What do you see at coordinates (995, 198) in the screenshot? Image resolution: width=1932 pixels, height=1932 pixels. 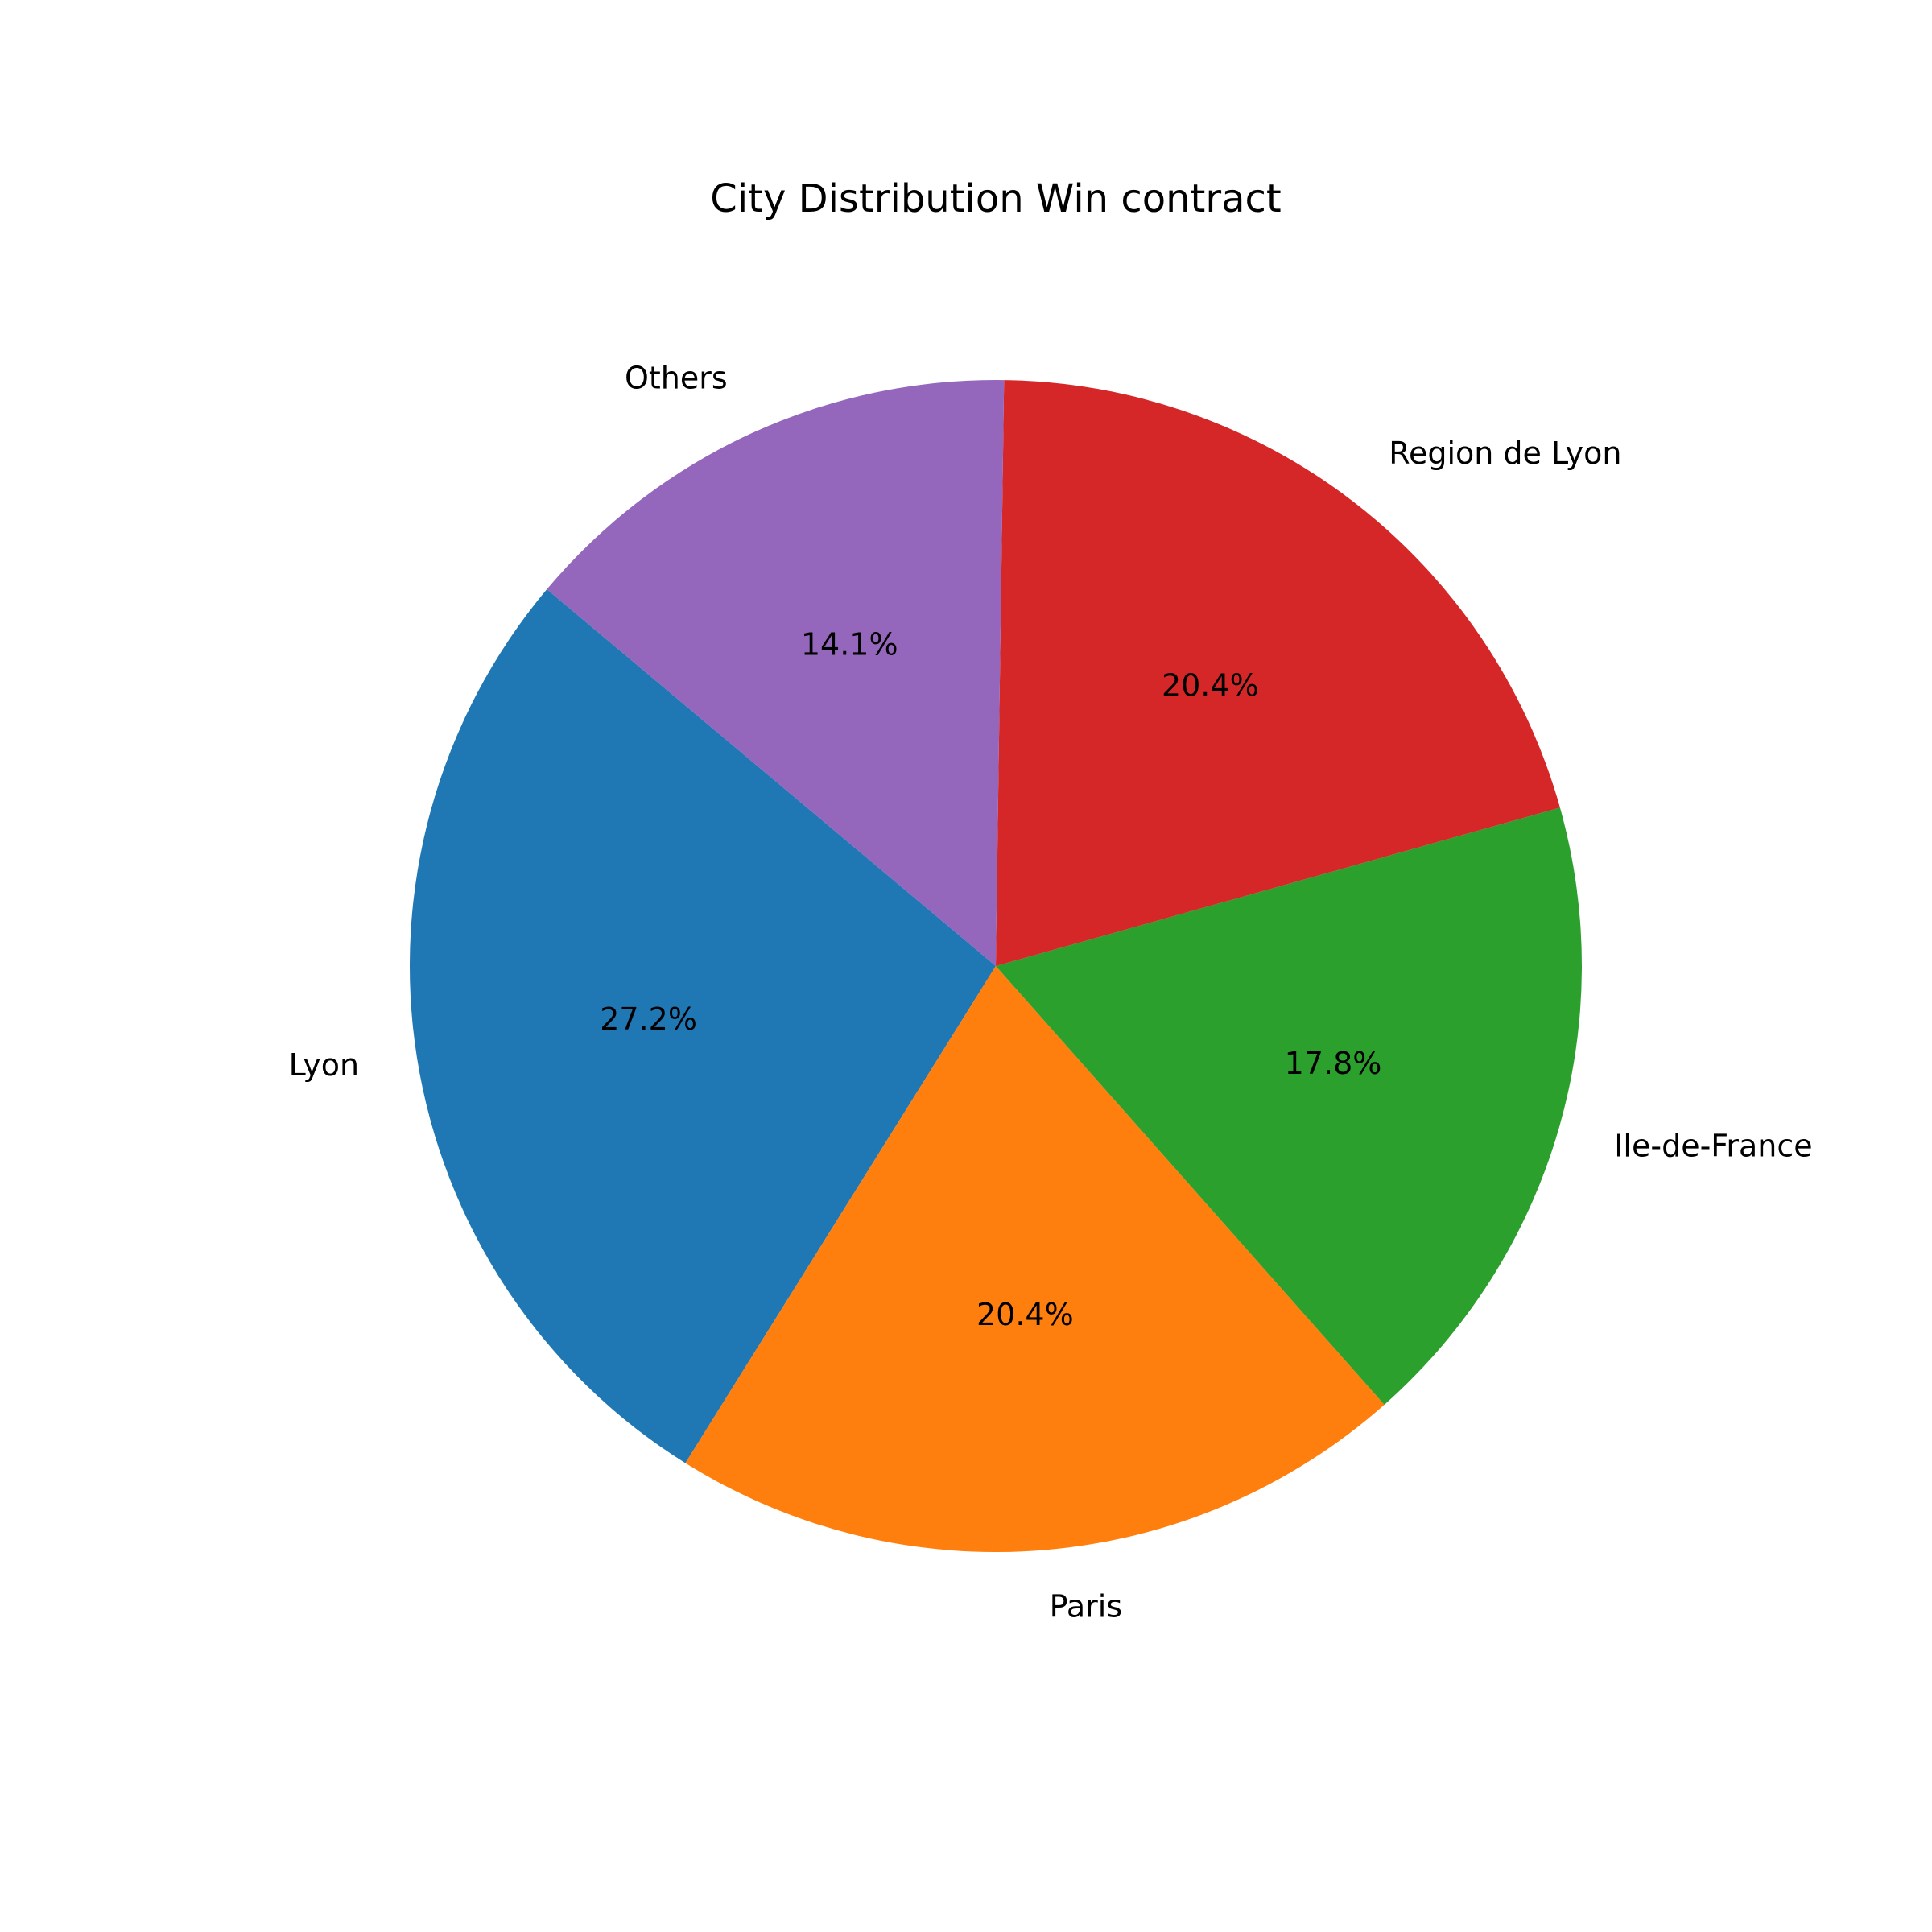 I see `chart-title: City Distribution Win contract` at bounding box center [995, 198].